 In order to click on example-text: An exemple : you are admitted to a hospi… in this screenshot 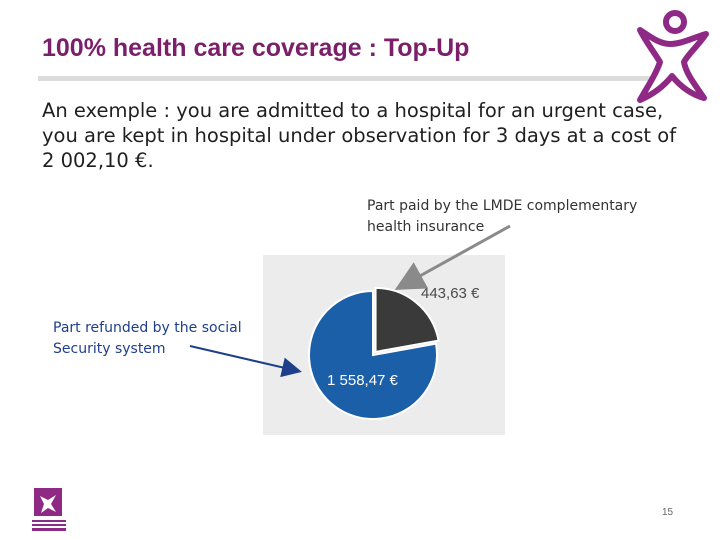, I will do `click(359, 135)`.